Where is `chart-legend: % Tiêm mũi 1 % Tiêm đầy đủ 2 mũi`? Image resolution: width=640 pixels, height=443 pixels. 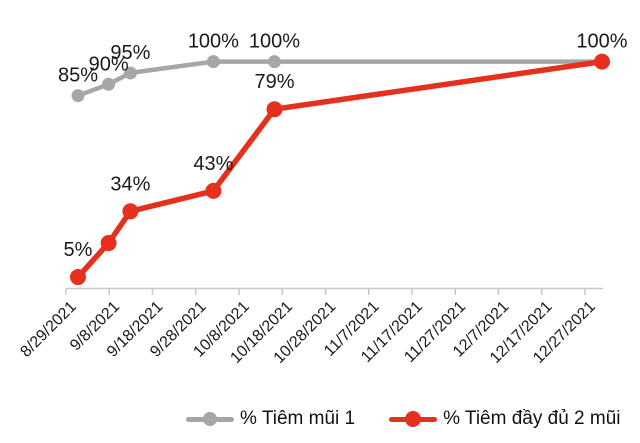
chart-legend: % Tiêm mũi 1 % Tiêm đầy đủ 2 mũi is located at coordinates (320, 419).